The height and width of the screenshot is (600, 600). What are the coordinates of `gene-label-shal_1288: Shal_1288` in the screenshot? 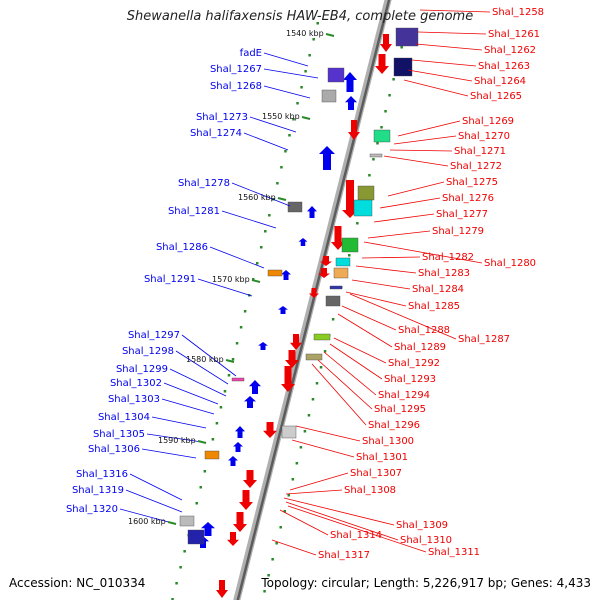 It's located at (424, 330).